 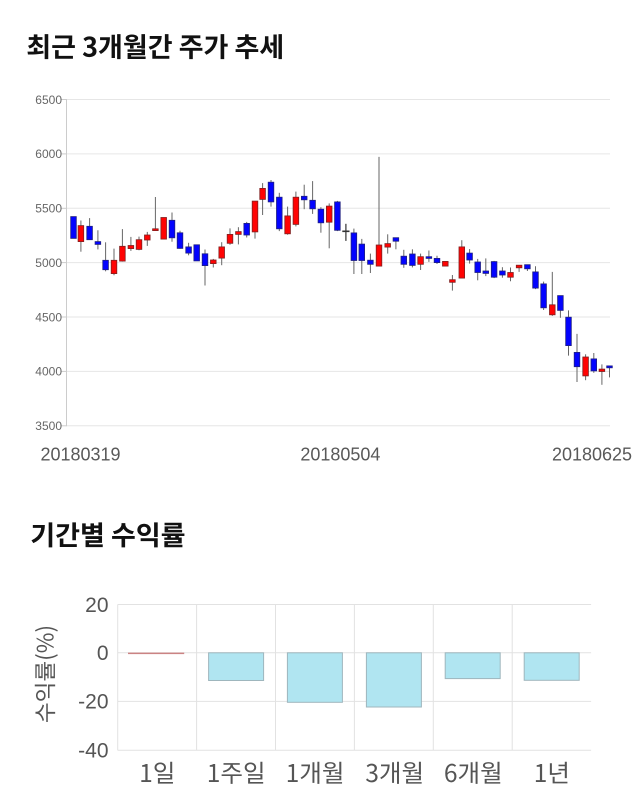 What do you see at coordinates (48, 209) in the screenshot?
I see `svg-text: 5500` at bounding box center [48, 209].